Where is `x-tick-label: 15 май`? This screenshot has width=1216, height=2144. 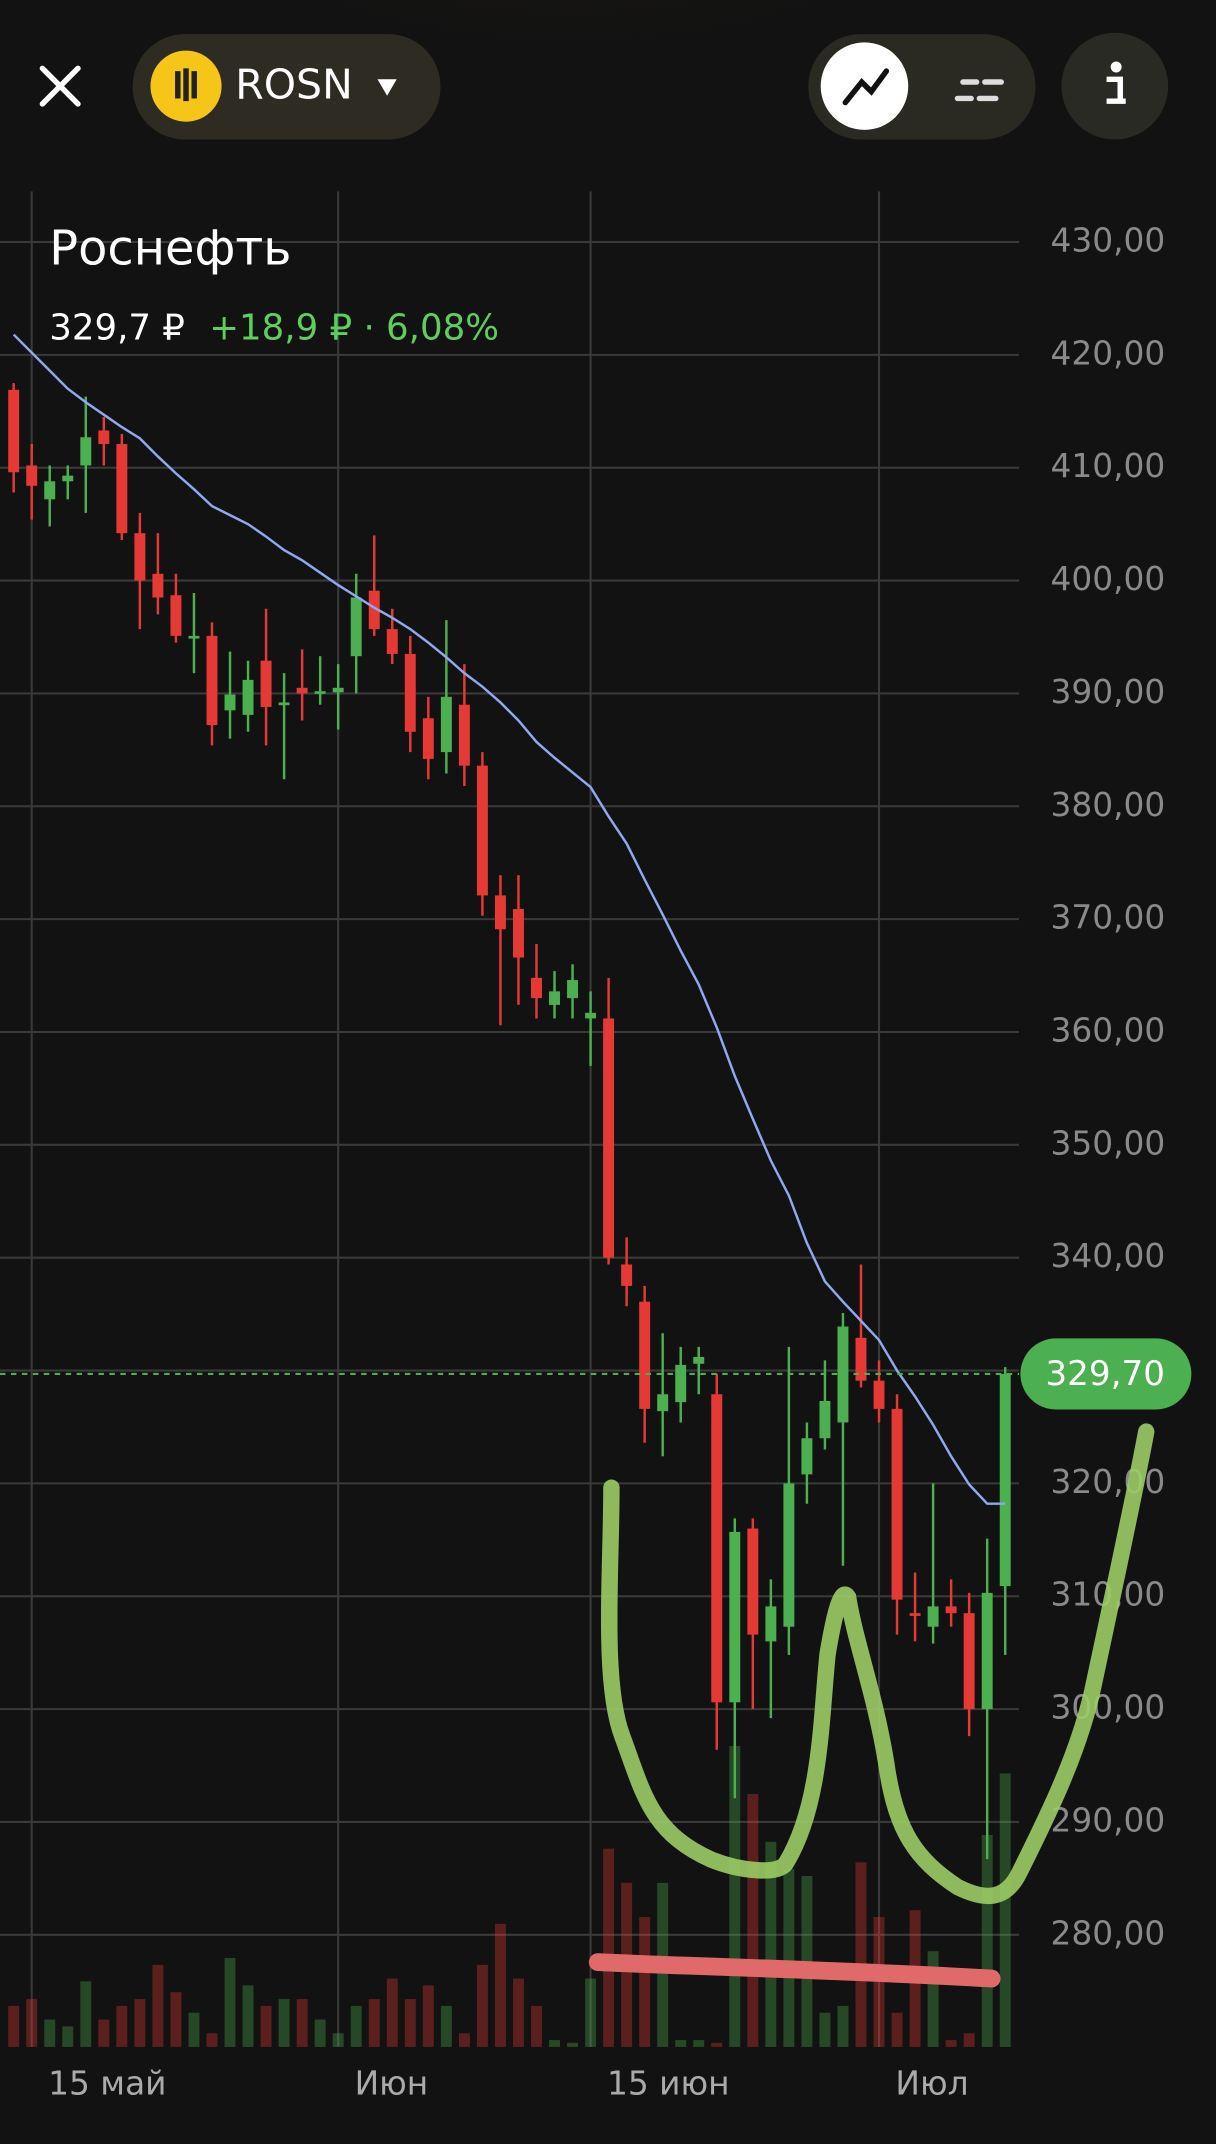
x-tick-label: 15 май is located at coordinates (107, 2084).